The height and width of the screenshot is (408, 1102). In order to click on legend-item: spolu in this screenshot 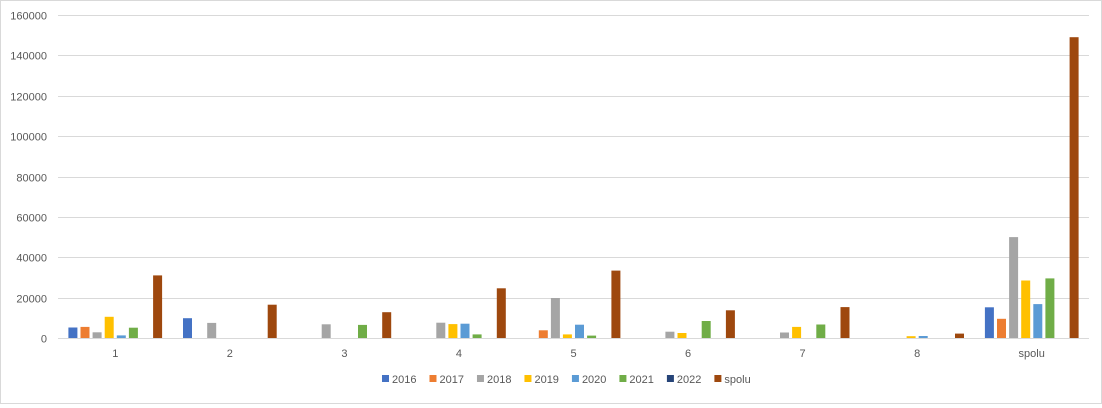, I will do `click(732, 380)`.